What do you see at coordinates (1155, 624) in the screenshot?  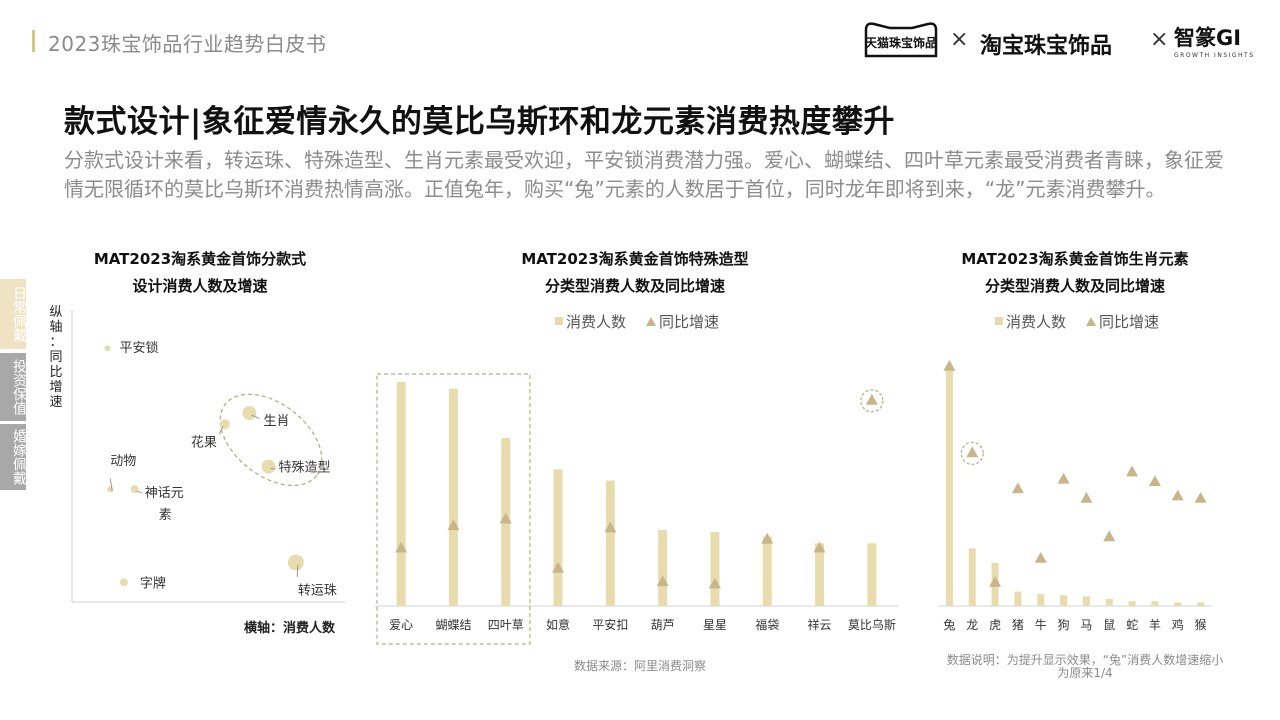 I see `category-label-9: 羊` at bounding box center [1155, 624].